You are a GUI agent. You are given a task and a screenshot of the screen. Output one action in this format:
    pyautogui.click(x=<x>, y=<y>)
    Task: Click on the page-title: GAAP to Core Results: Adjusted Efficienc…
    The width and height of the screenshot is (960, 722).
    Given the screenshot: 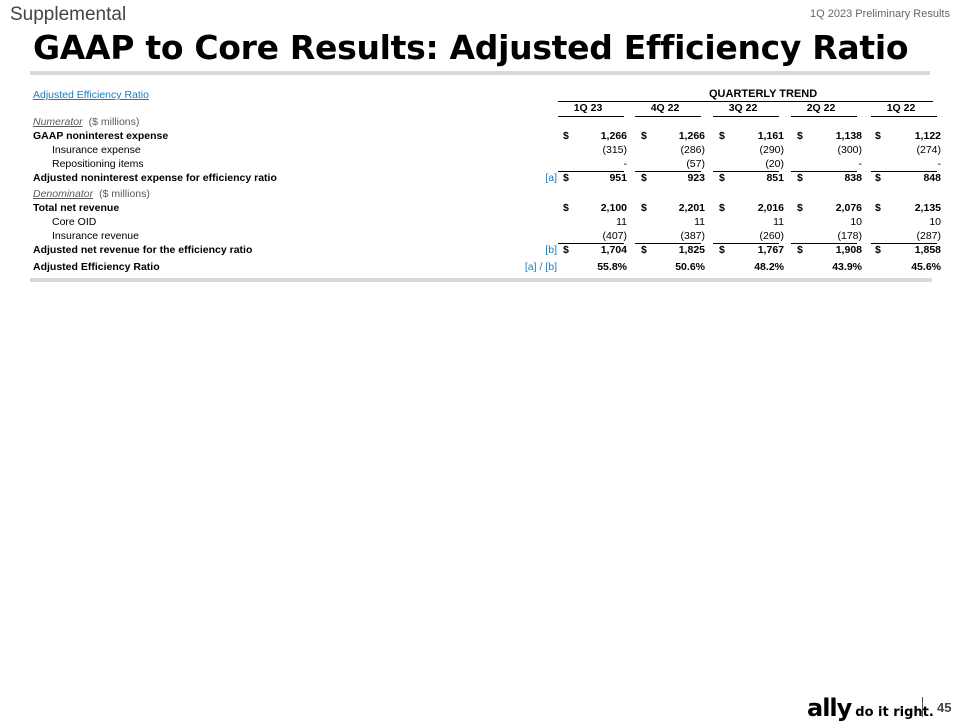 What is the action you would take?
    pyautogui.click(x=471, y=47)
    